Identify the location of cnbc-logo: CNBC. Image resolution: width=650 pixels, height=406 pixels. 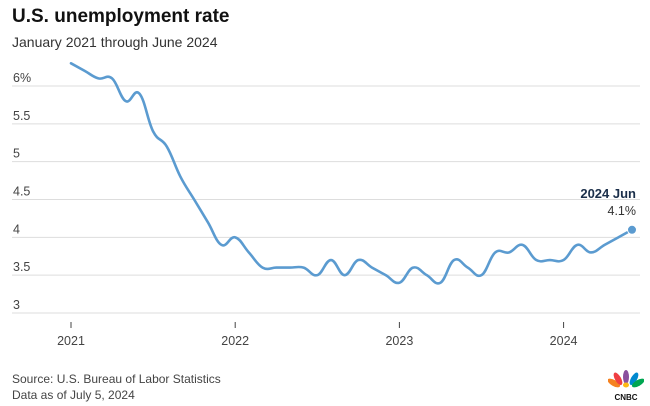
(626, 386).